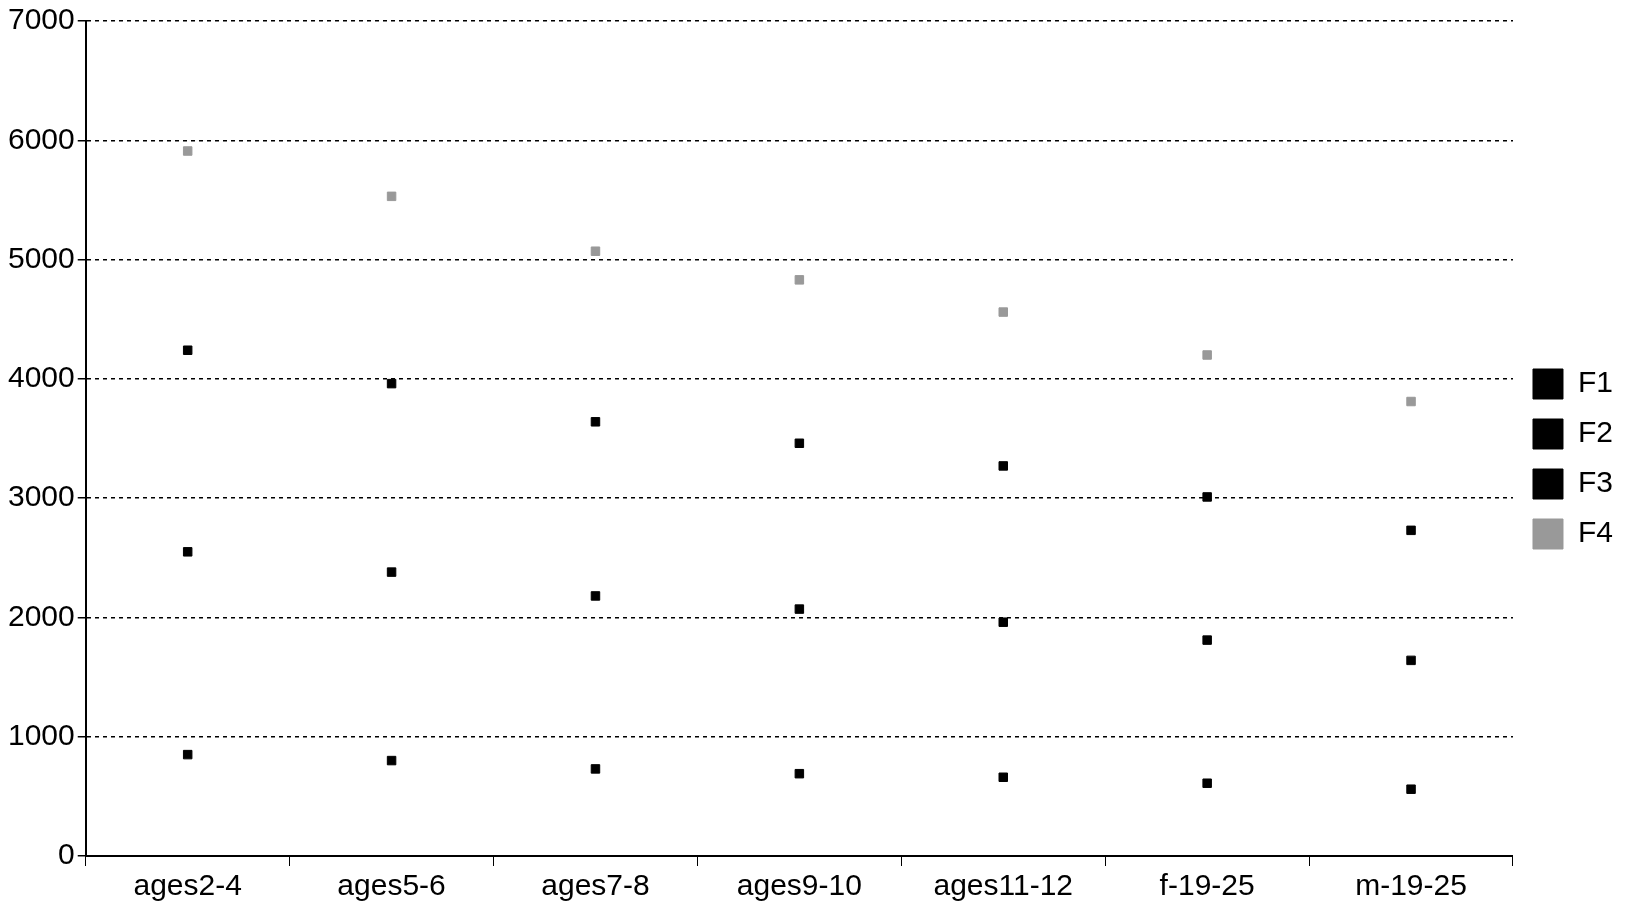  Describe the element at coordinates (1595, 382) in the screenshot. I see `legend-label: F1` at that location.